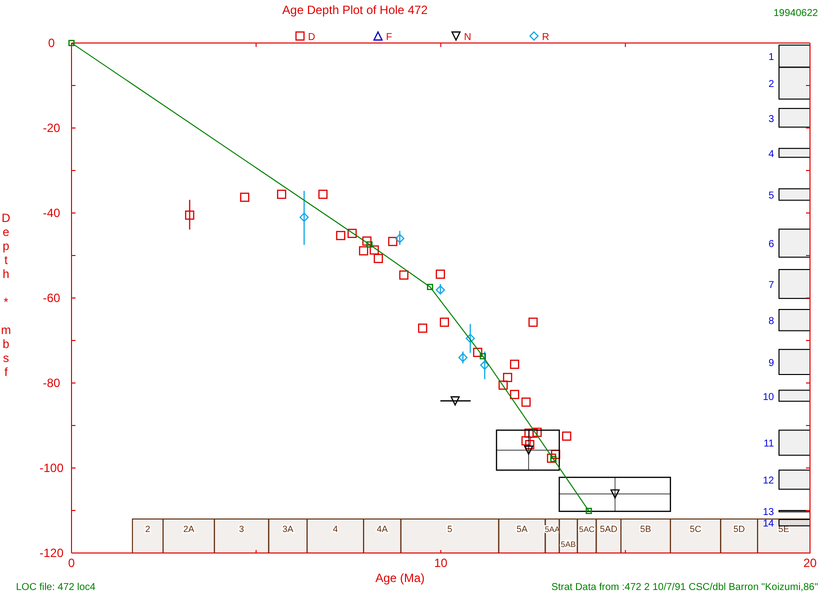 The height and width of the screenshot is (595, 823). I want to click on band-label: 5AD, so click(609, 529).